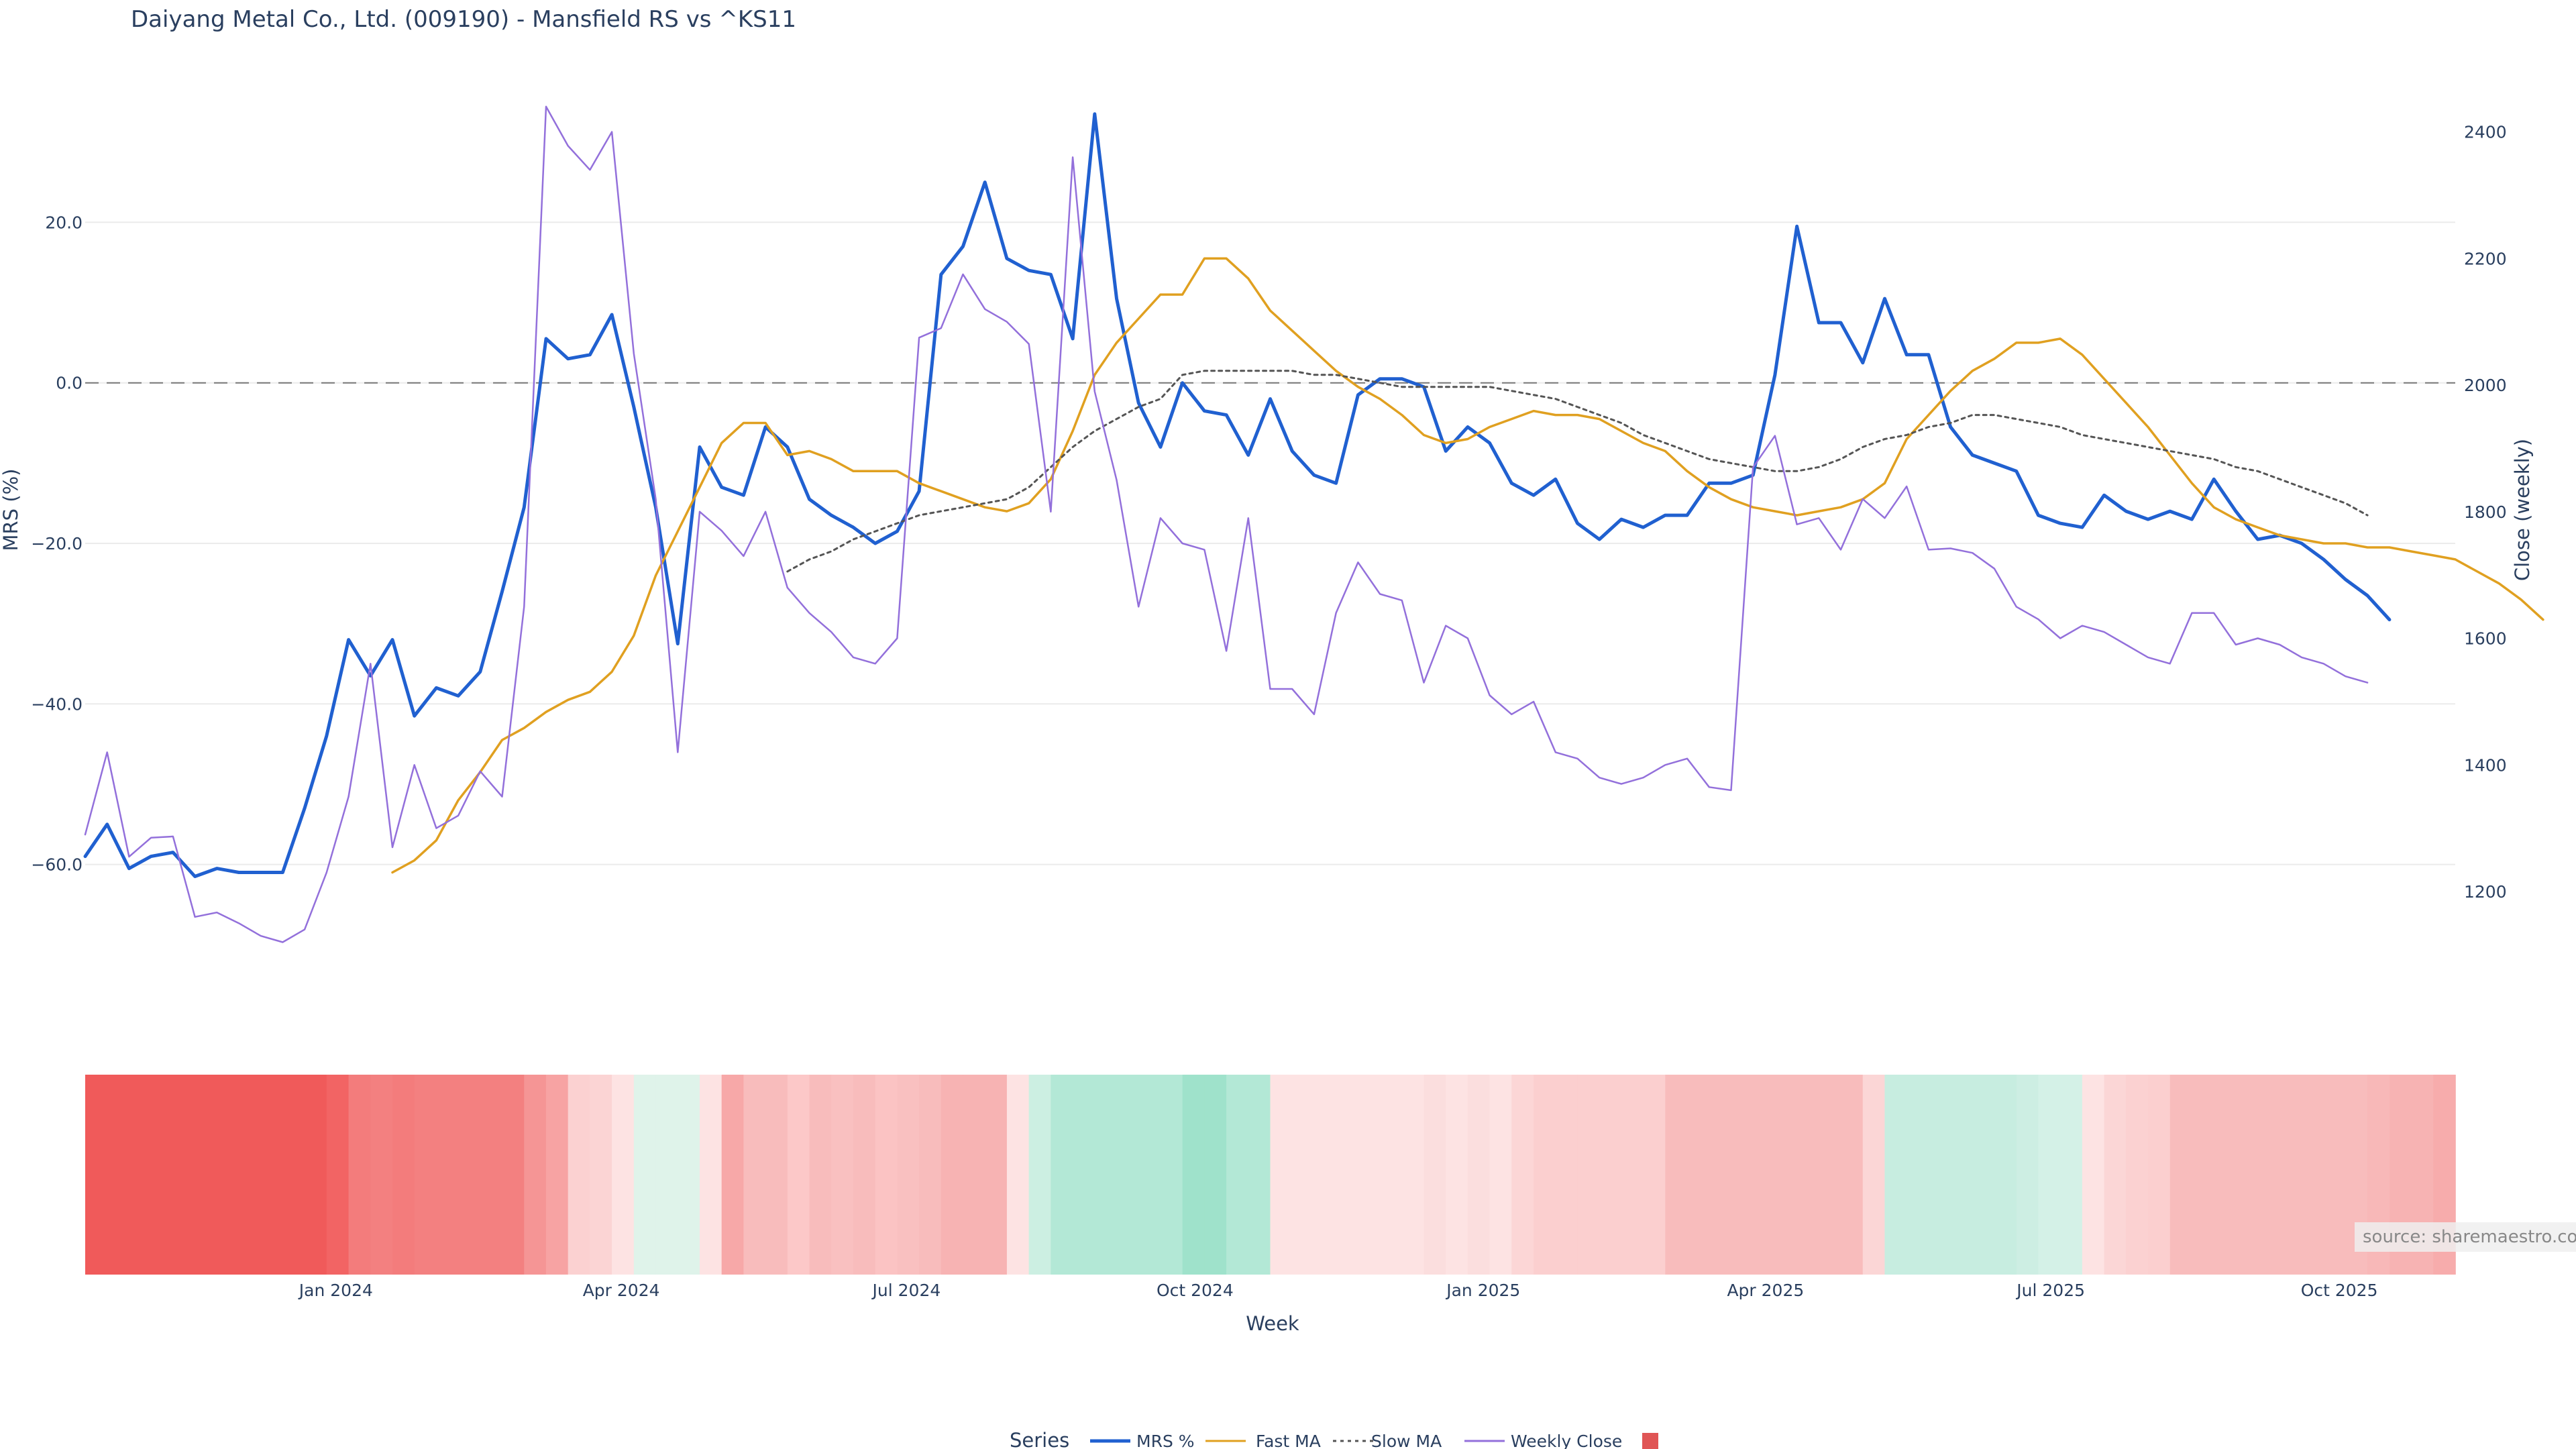 Image resolution: width=2576 pixels, height=1449 pixels. Describe the element at coordinates (11, 510) in the screenshot. I see `left-axis-title: MRS (%)` at that location.